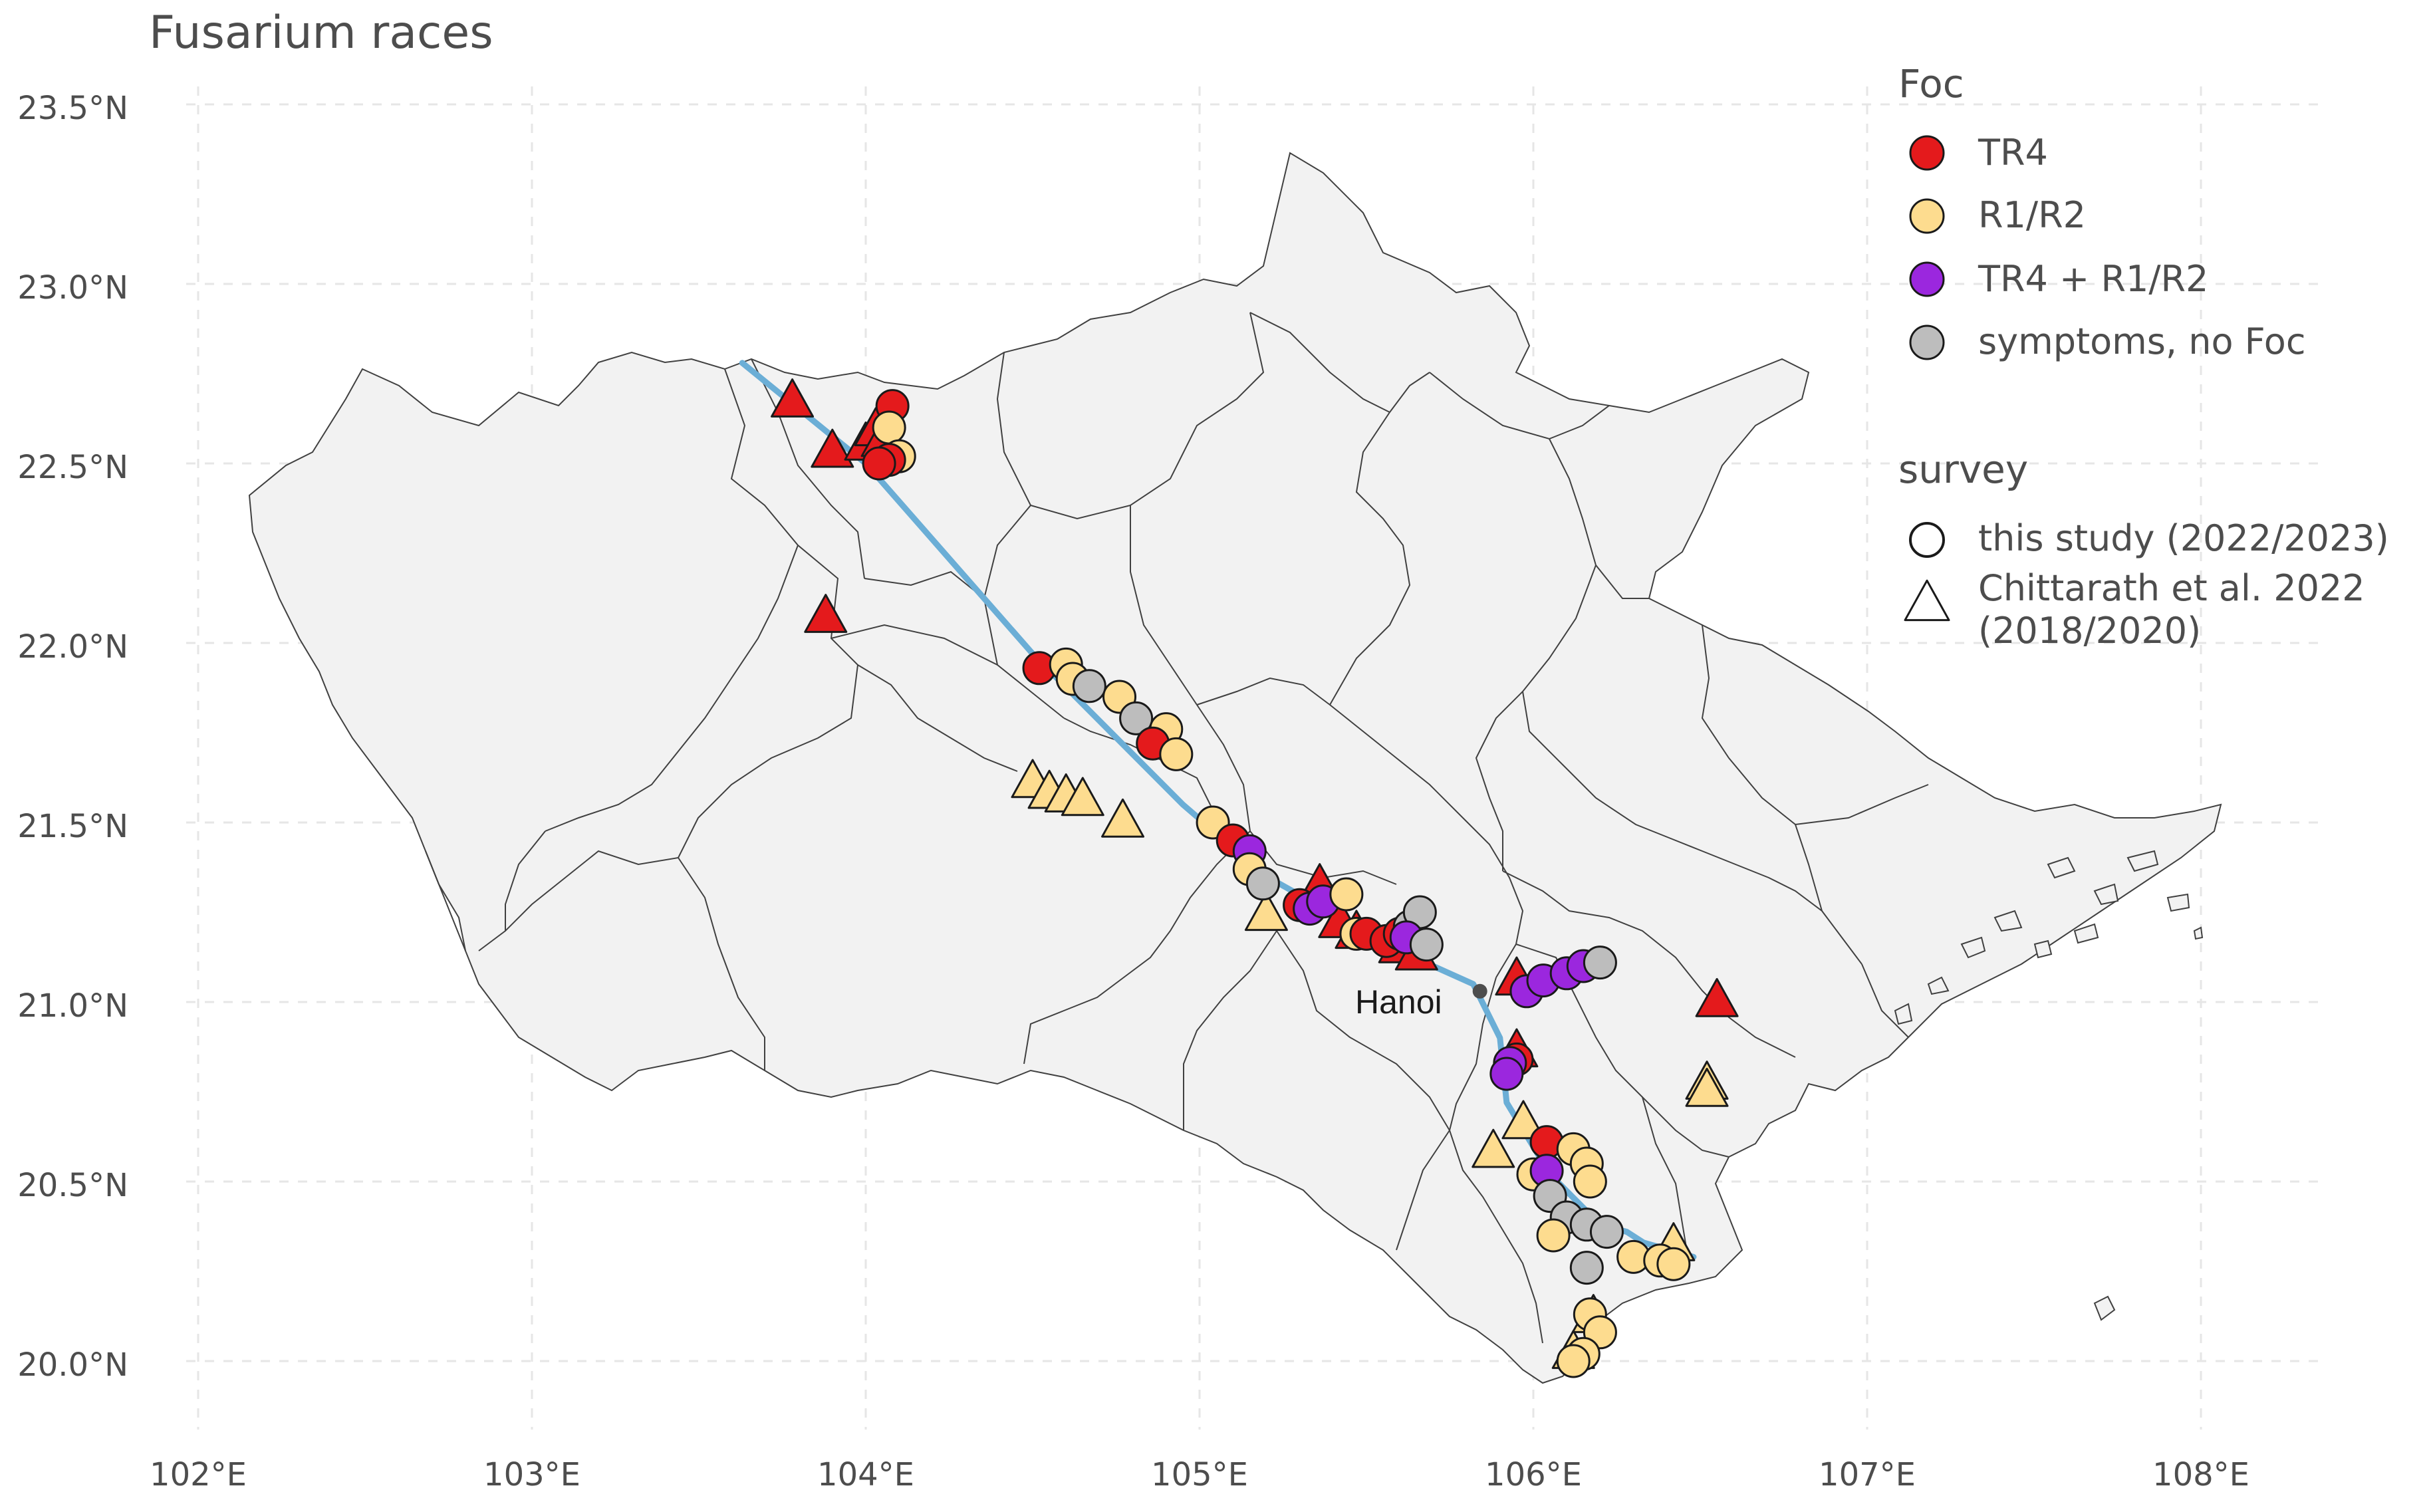 This screenshot has width=2435, height=1512. I want to click on legend-foc-label: R1/R2, so click(2032, 215).